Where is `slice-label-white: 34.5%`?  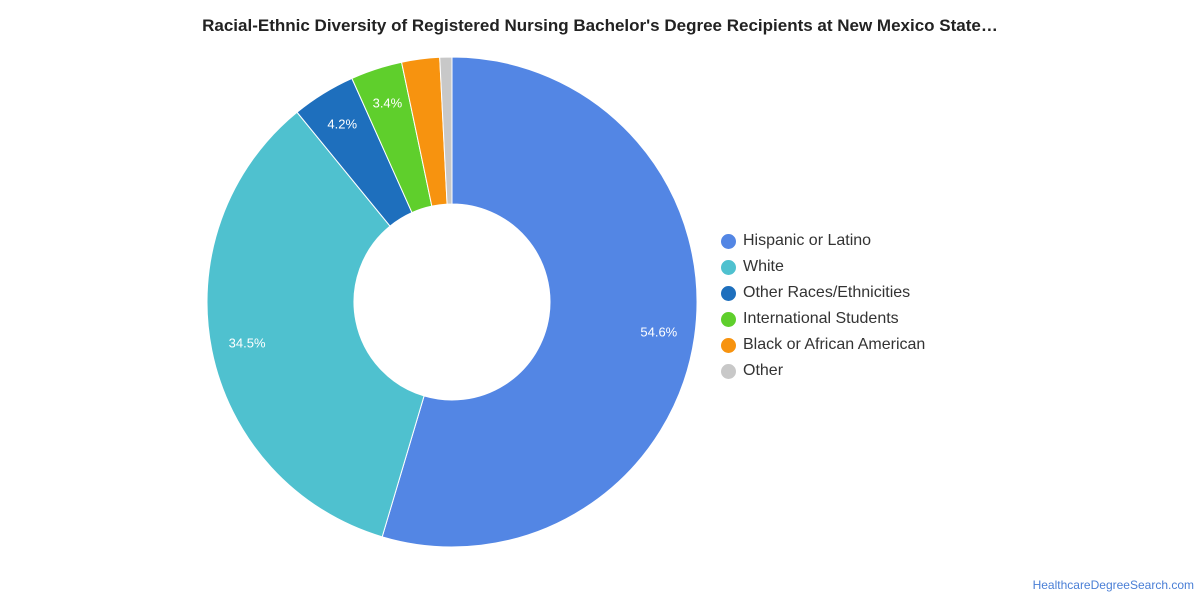
slice-label-white: 34.5% is located at coordinates (247, 343).